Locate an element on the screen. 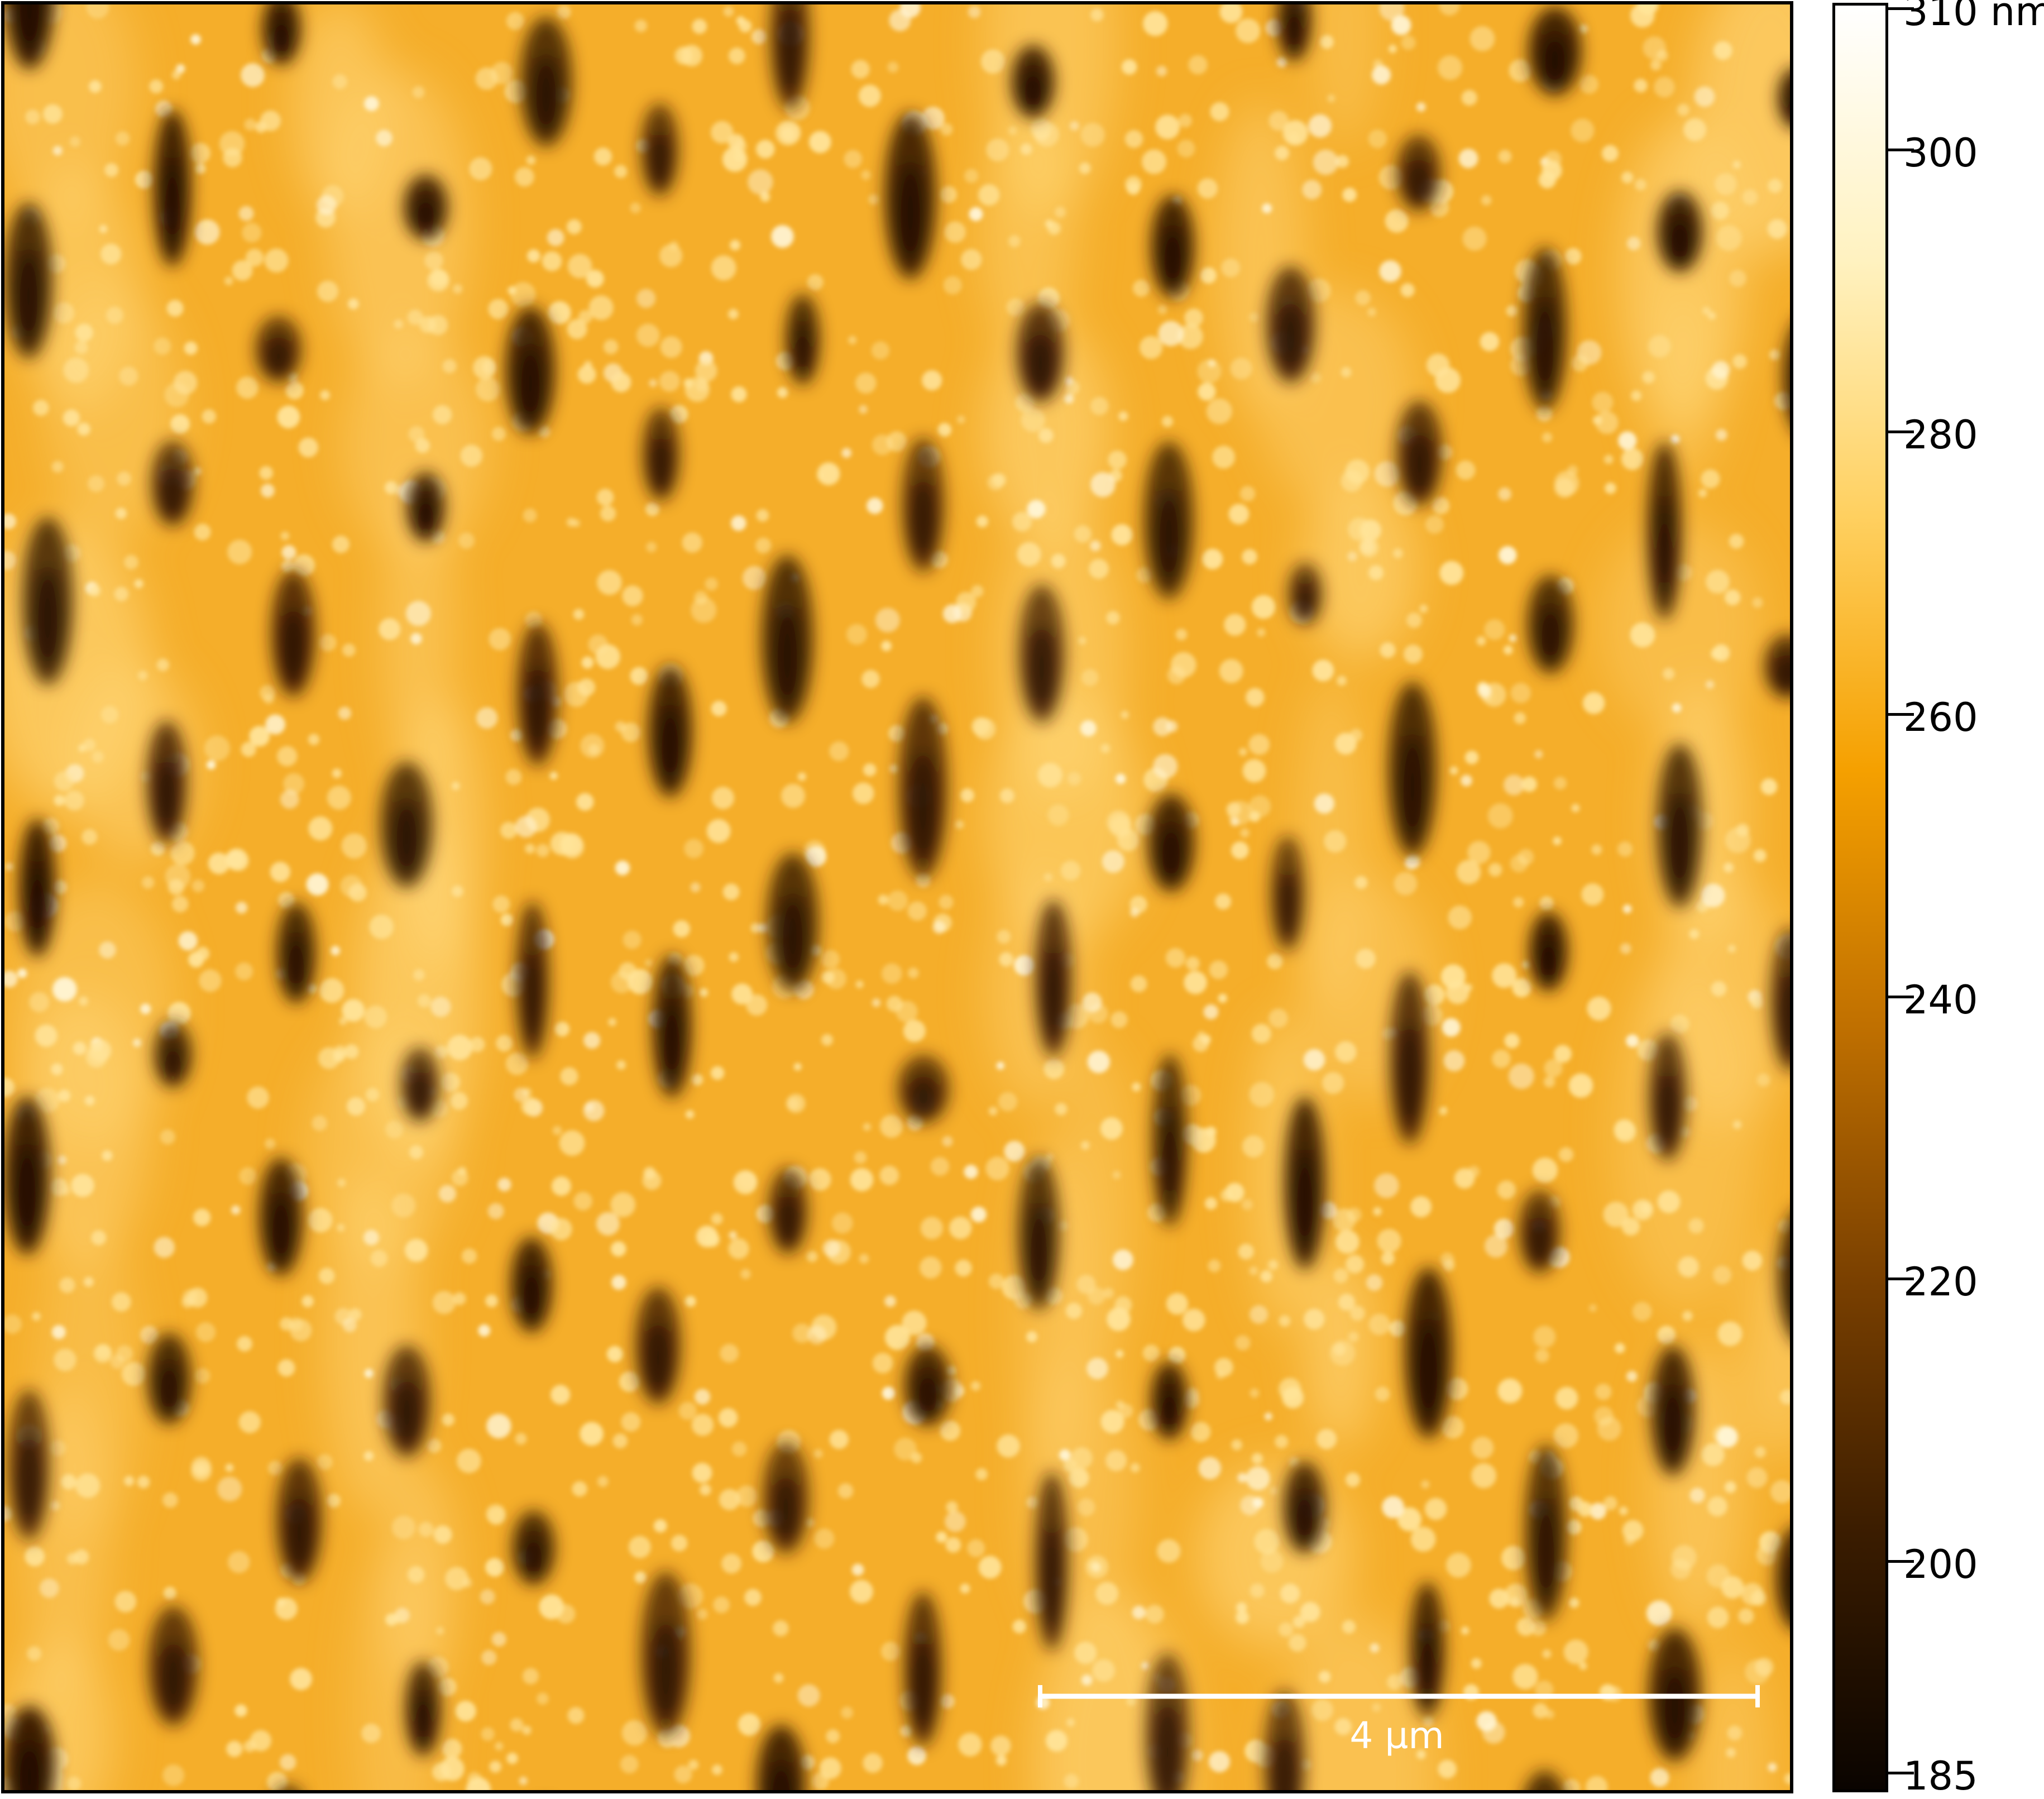 Image resolution: width=2044 pixels, height=1799 pixels. surface-pit is located at coordinates (1784, 98).